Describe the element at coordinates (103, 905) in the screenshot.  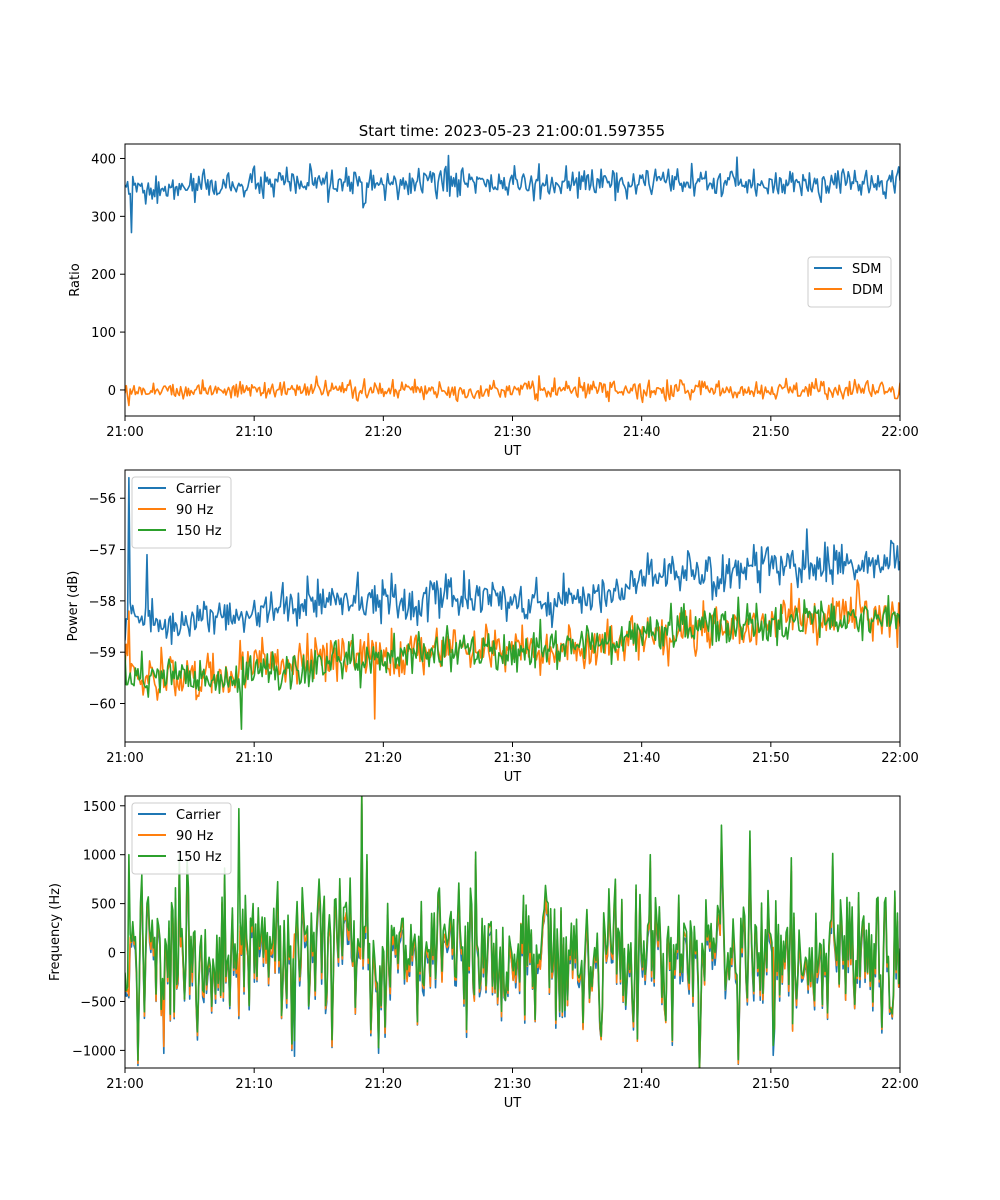
I see `y-tick-label: 500` at that location.